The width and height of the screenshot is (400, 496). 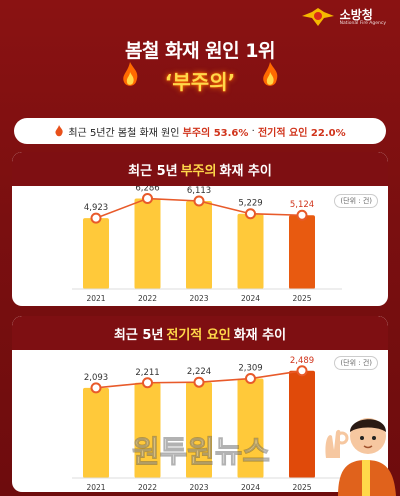 I want to click on data-label: 6,113, so click(x=199, y=191).